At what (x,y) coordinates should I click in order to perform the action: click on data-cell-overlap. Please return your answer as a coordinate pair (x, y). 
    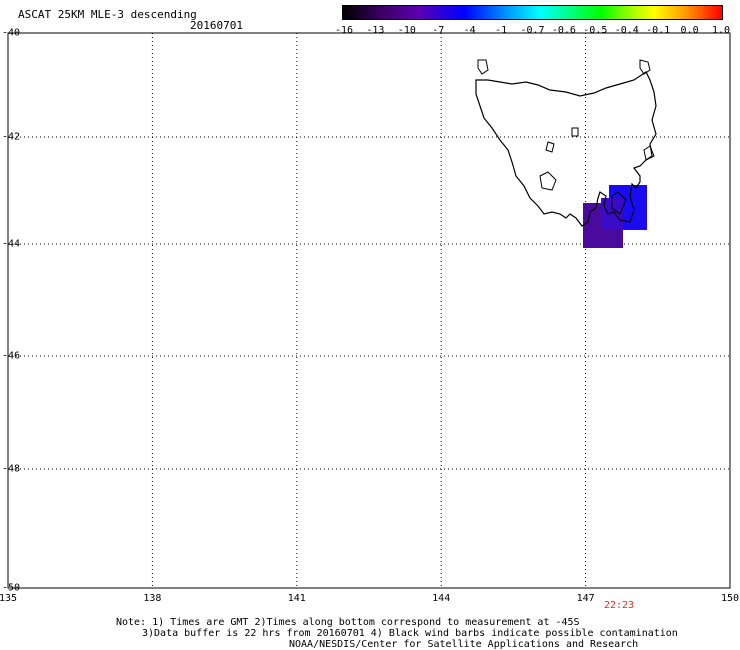
    Looking at the image, I should click on (612, 214).